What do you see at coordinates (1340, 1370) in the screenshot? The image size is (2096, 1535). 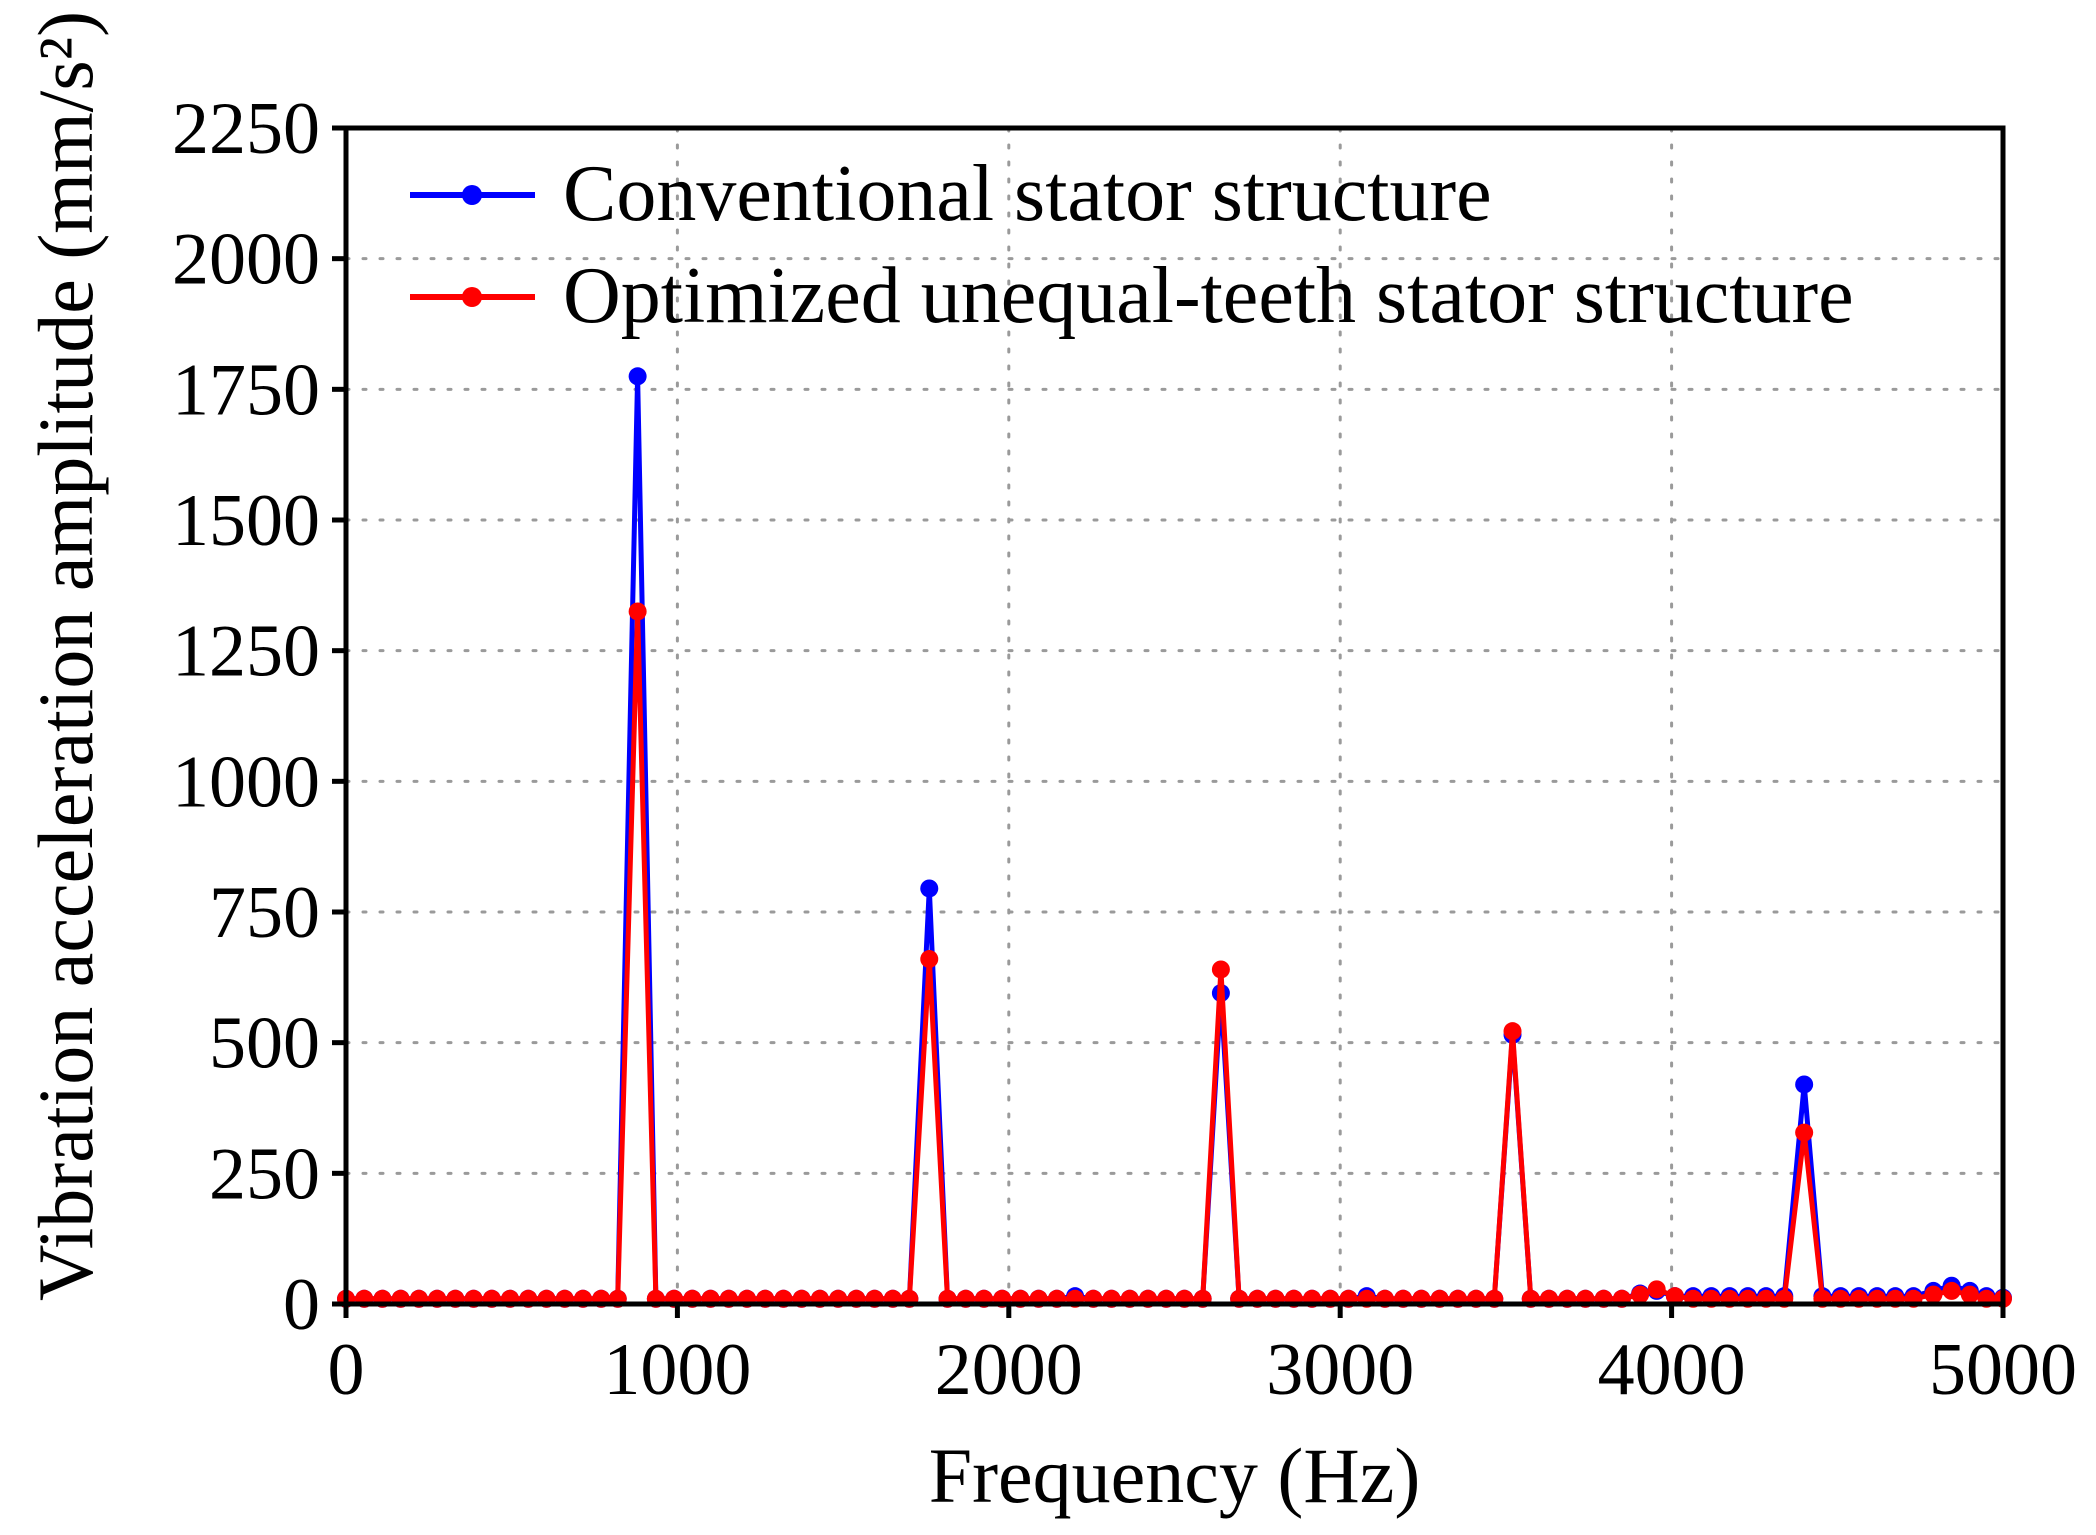 I see `x-tick-label: 3000` at bounding box center [1340, 1370].